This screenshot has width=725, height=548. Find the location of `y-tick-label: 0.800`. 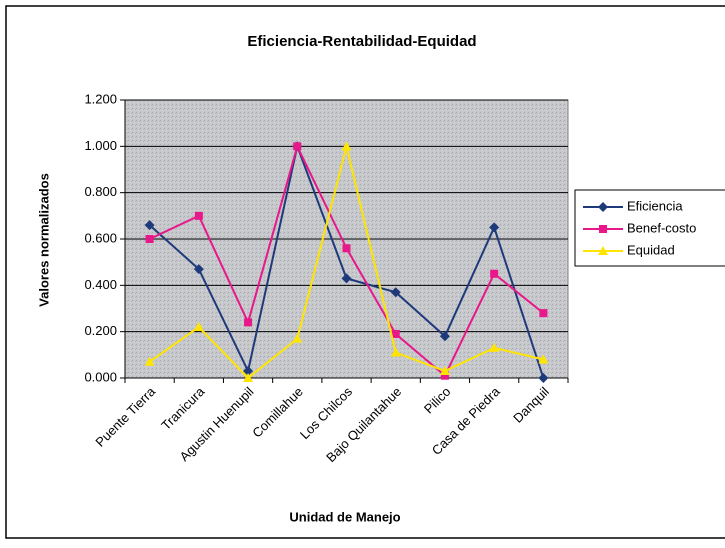

y-tick-label: 0.800 is located at coordinates (100, 191).